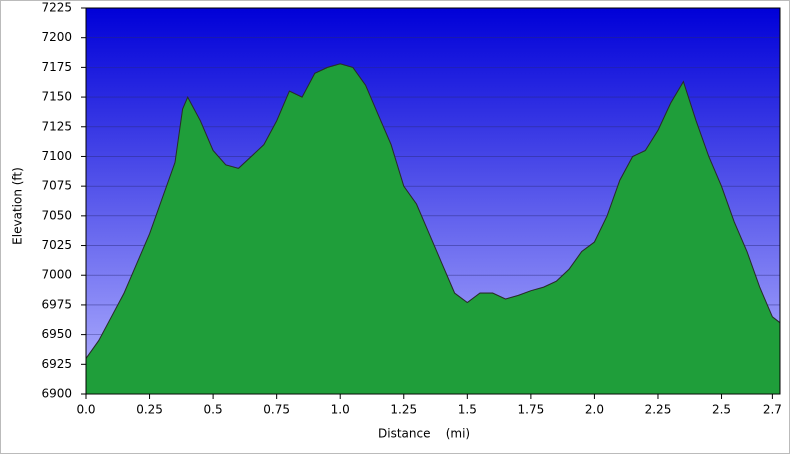 This screenshot has width=790, height=458. Describe the element at coordinates (56, 275) in the screenshot. I see `y-tick-label: 7000` at that location.